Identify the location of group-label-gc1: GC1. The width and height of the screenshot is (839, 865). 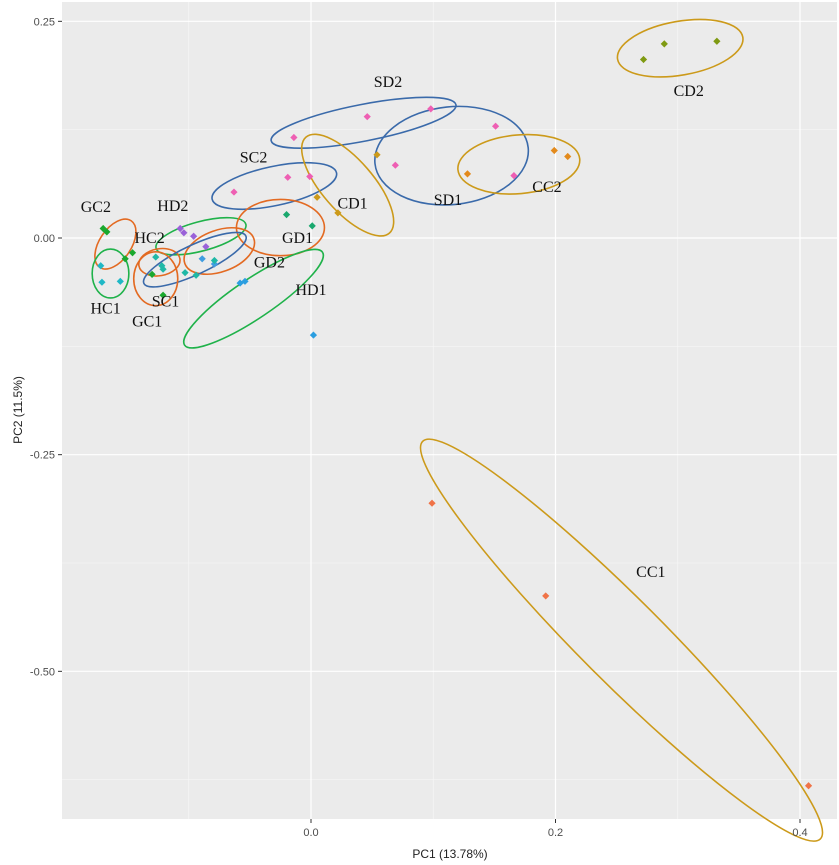
(147, 321).